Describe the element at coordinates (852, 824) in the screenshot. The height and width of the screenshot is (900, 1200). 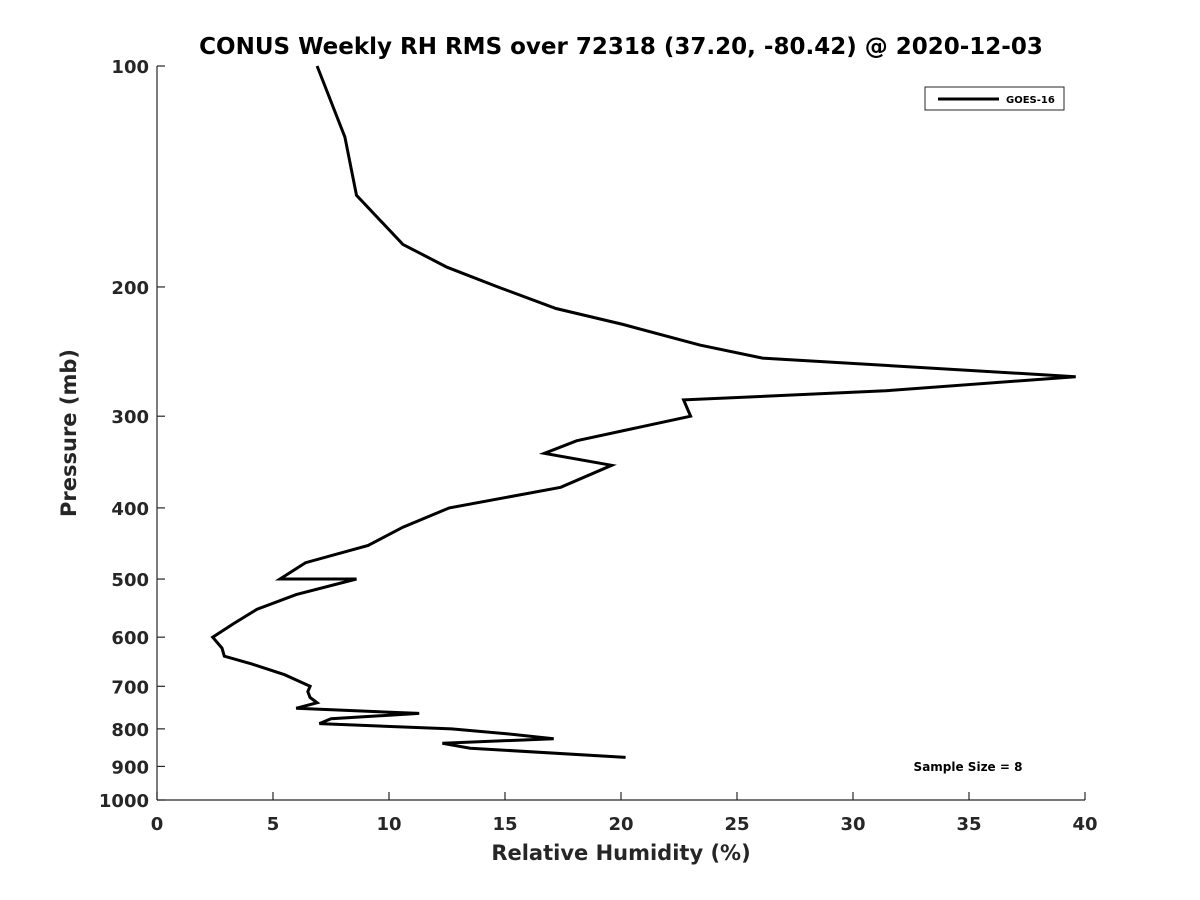
I see `x-tick-label: 30` at that location.